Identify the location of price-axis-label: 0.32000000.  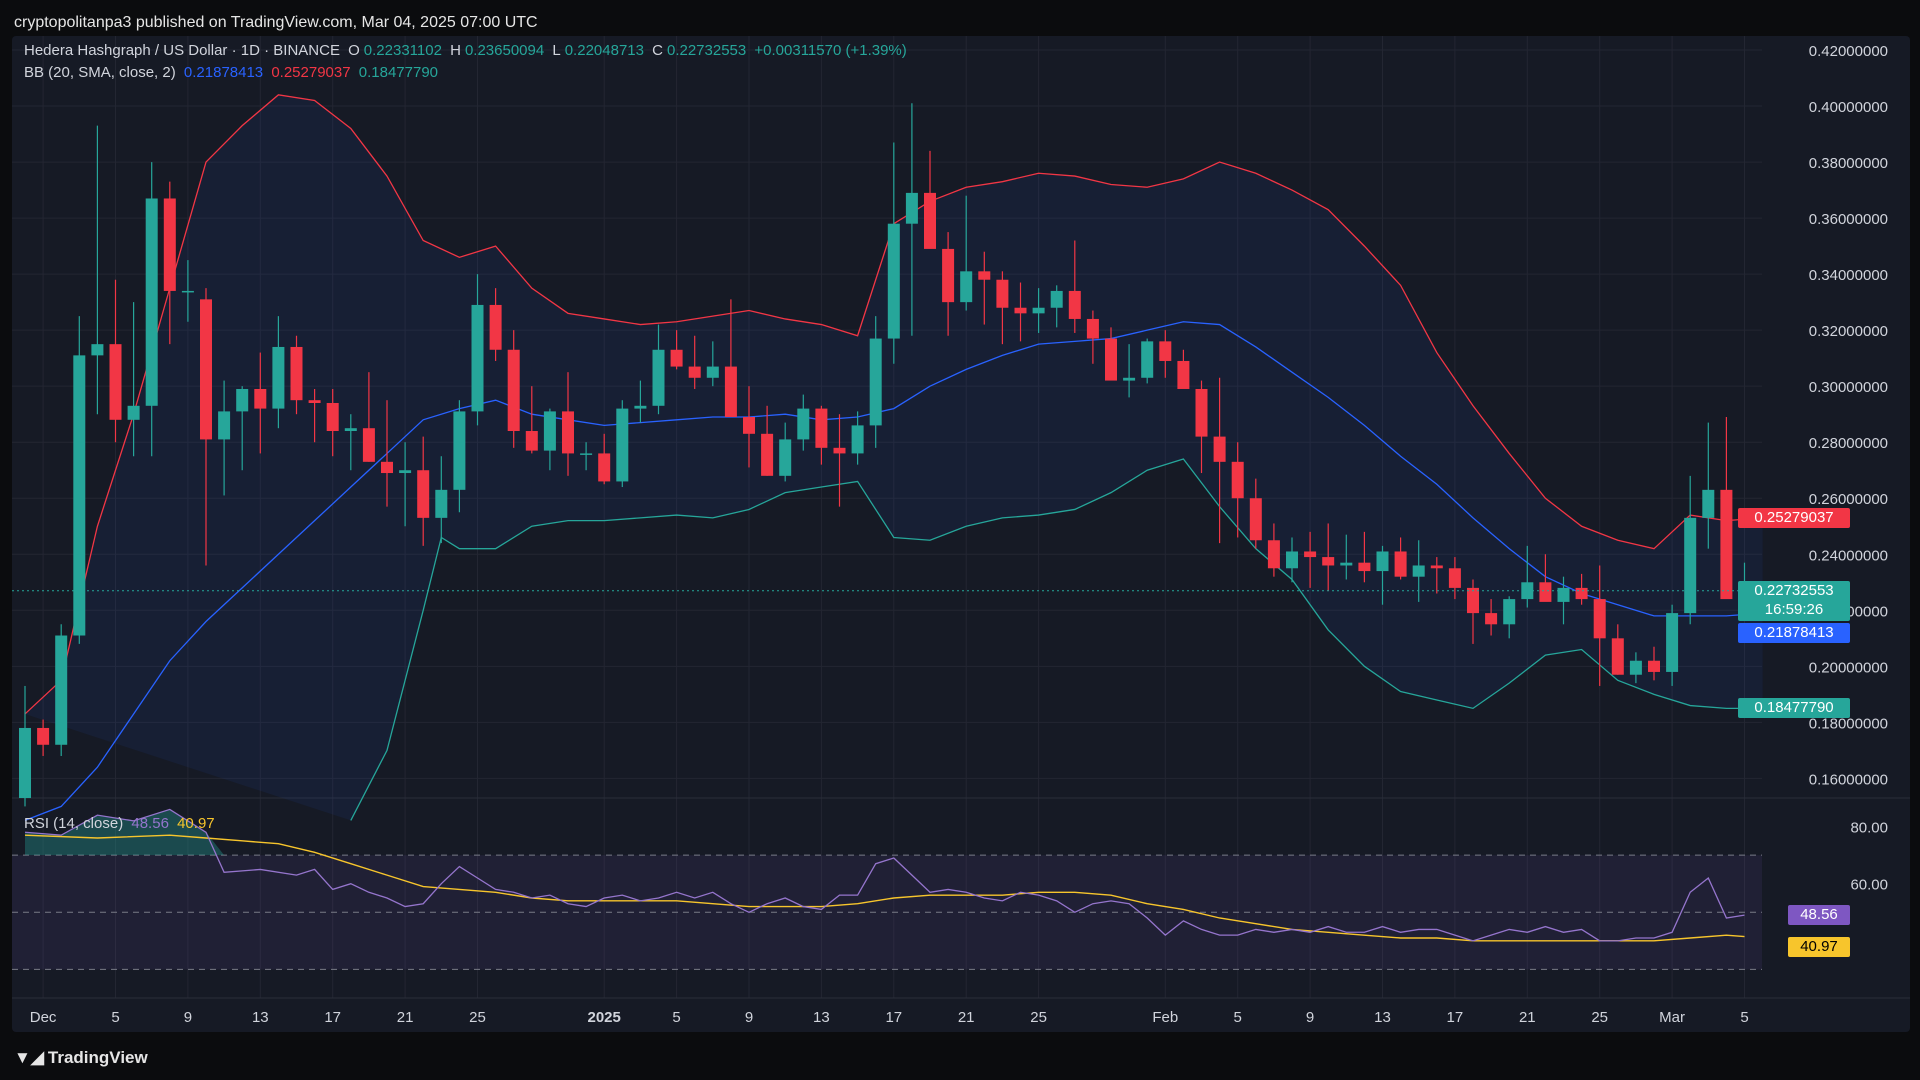
(1848, 331).